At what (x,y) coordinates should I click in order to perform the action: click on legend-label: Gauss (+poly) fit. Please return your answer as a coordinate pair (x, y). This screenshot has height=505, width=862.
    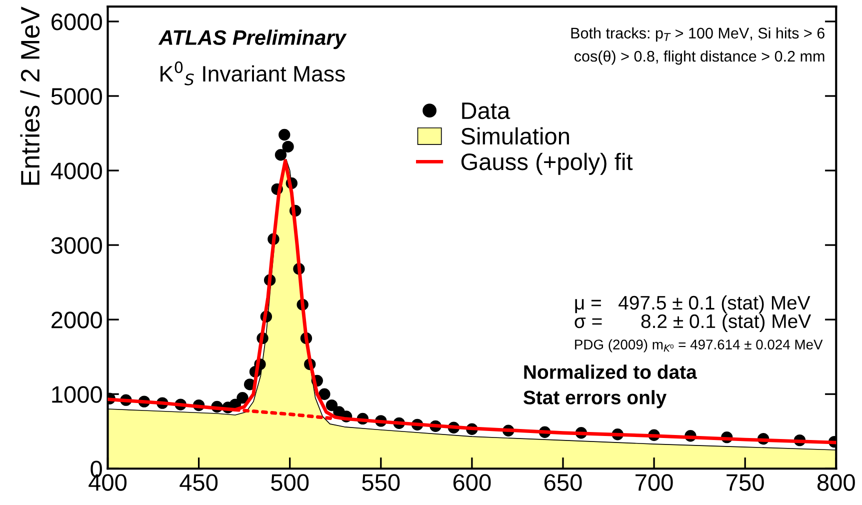
    Looking at the image, I should click on (547, 163).